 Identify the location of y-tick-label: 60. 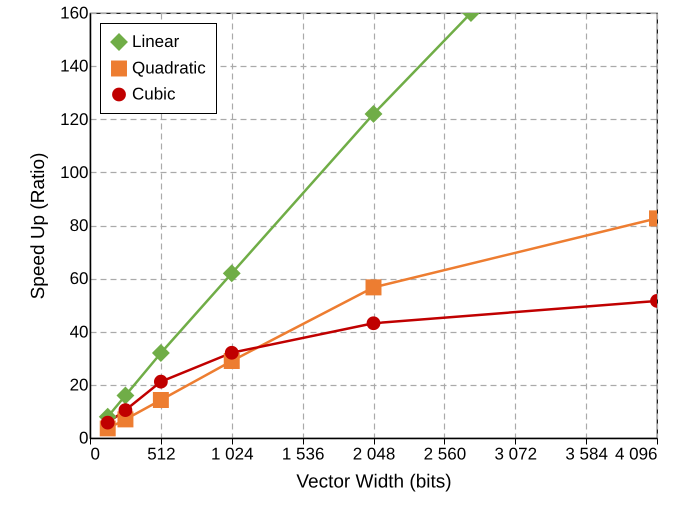
(79, 278).